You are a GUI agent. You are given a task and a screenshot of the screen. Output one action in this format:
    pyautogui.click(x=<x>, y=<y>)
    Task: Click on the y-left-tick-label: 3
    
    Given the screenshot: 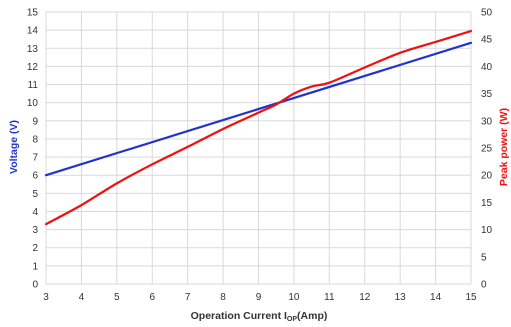 What is the action you would take?
    pyautogui.click(x=35, y=230)
    